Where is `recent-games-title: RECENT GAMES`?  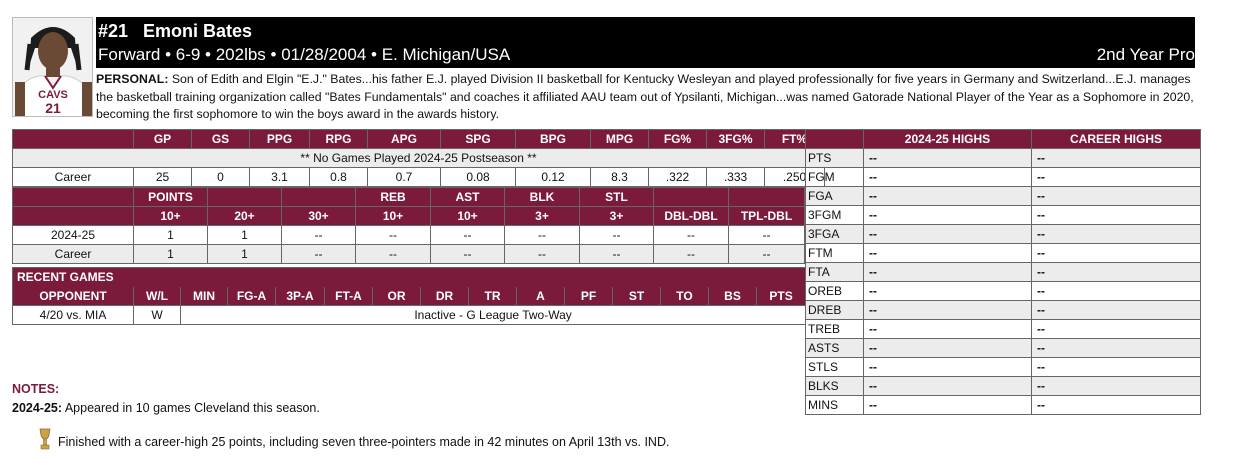
recent-games-title: RECENT GAMES is located at coordinates (409, 277).